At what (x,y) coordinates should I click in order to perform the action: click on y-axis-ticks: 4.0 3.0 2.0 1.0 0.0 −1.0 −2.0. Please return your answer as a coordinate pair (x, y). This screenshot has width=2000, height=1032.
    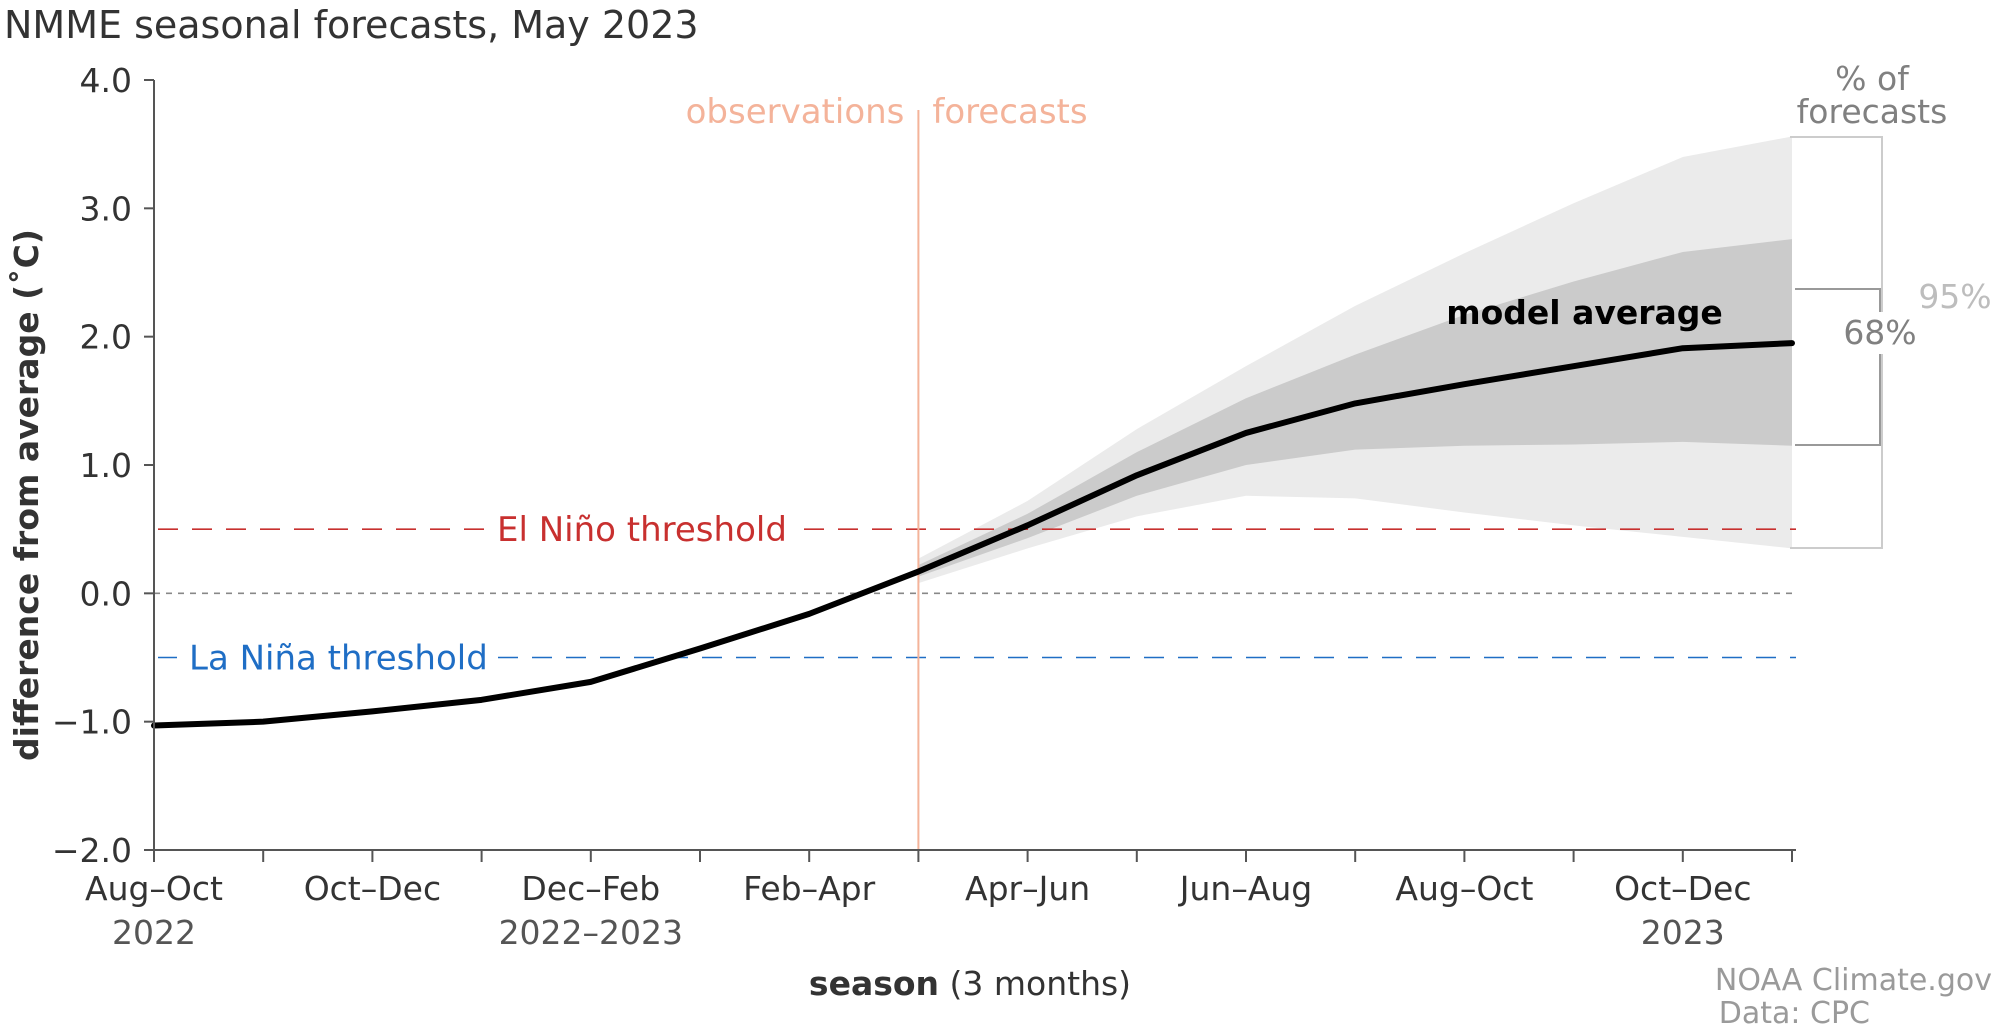
    Looking at the image, I should click on (103, 465).